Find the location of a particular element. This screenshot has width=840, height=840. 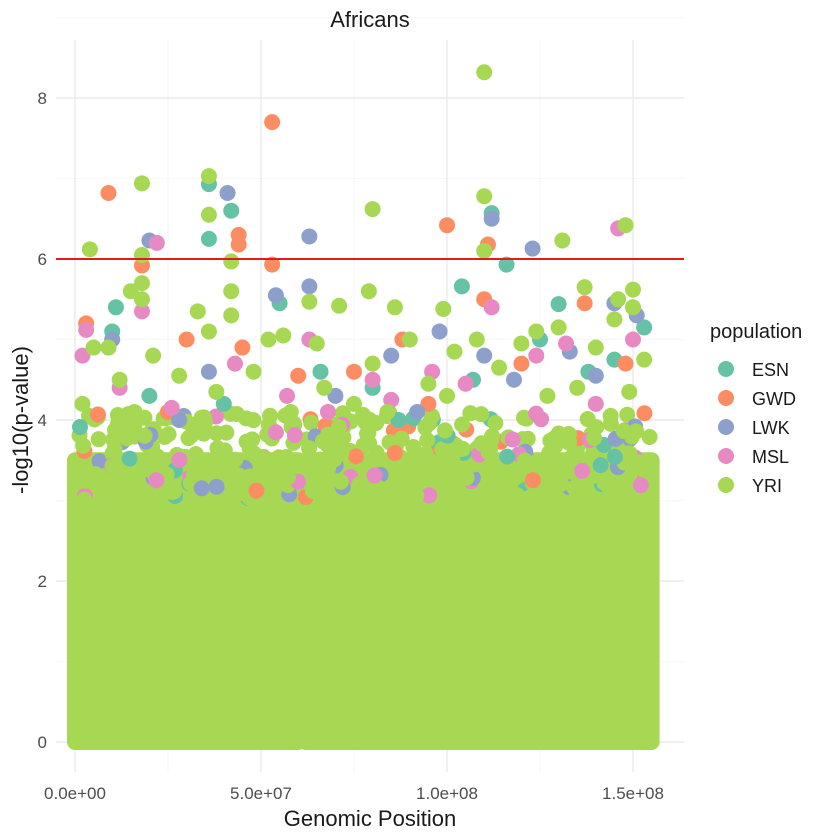

x-tick-label: 5.0e+07 is located at coordinates (261, 793).